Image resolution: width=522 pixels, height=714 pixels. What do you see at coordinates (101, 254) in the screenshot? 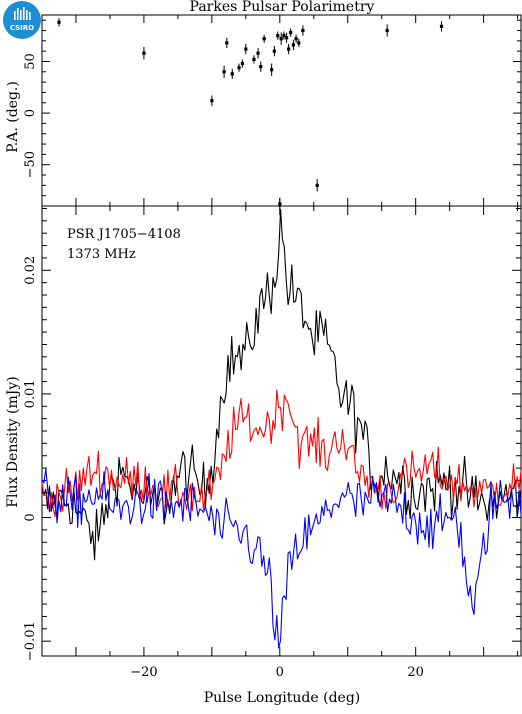
I see `frequency-annotation: 1373 MHz` at bounding box center [101, 254].